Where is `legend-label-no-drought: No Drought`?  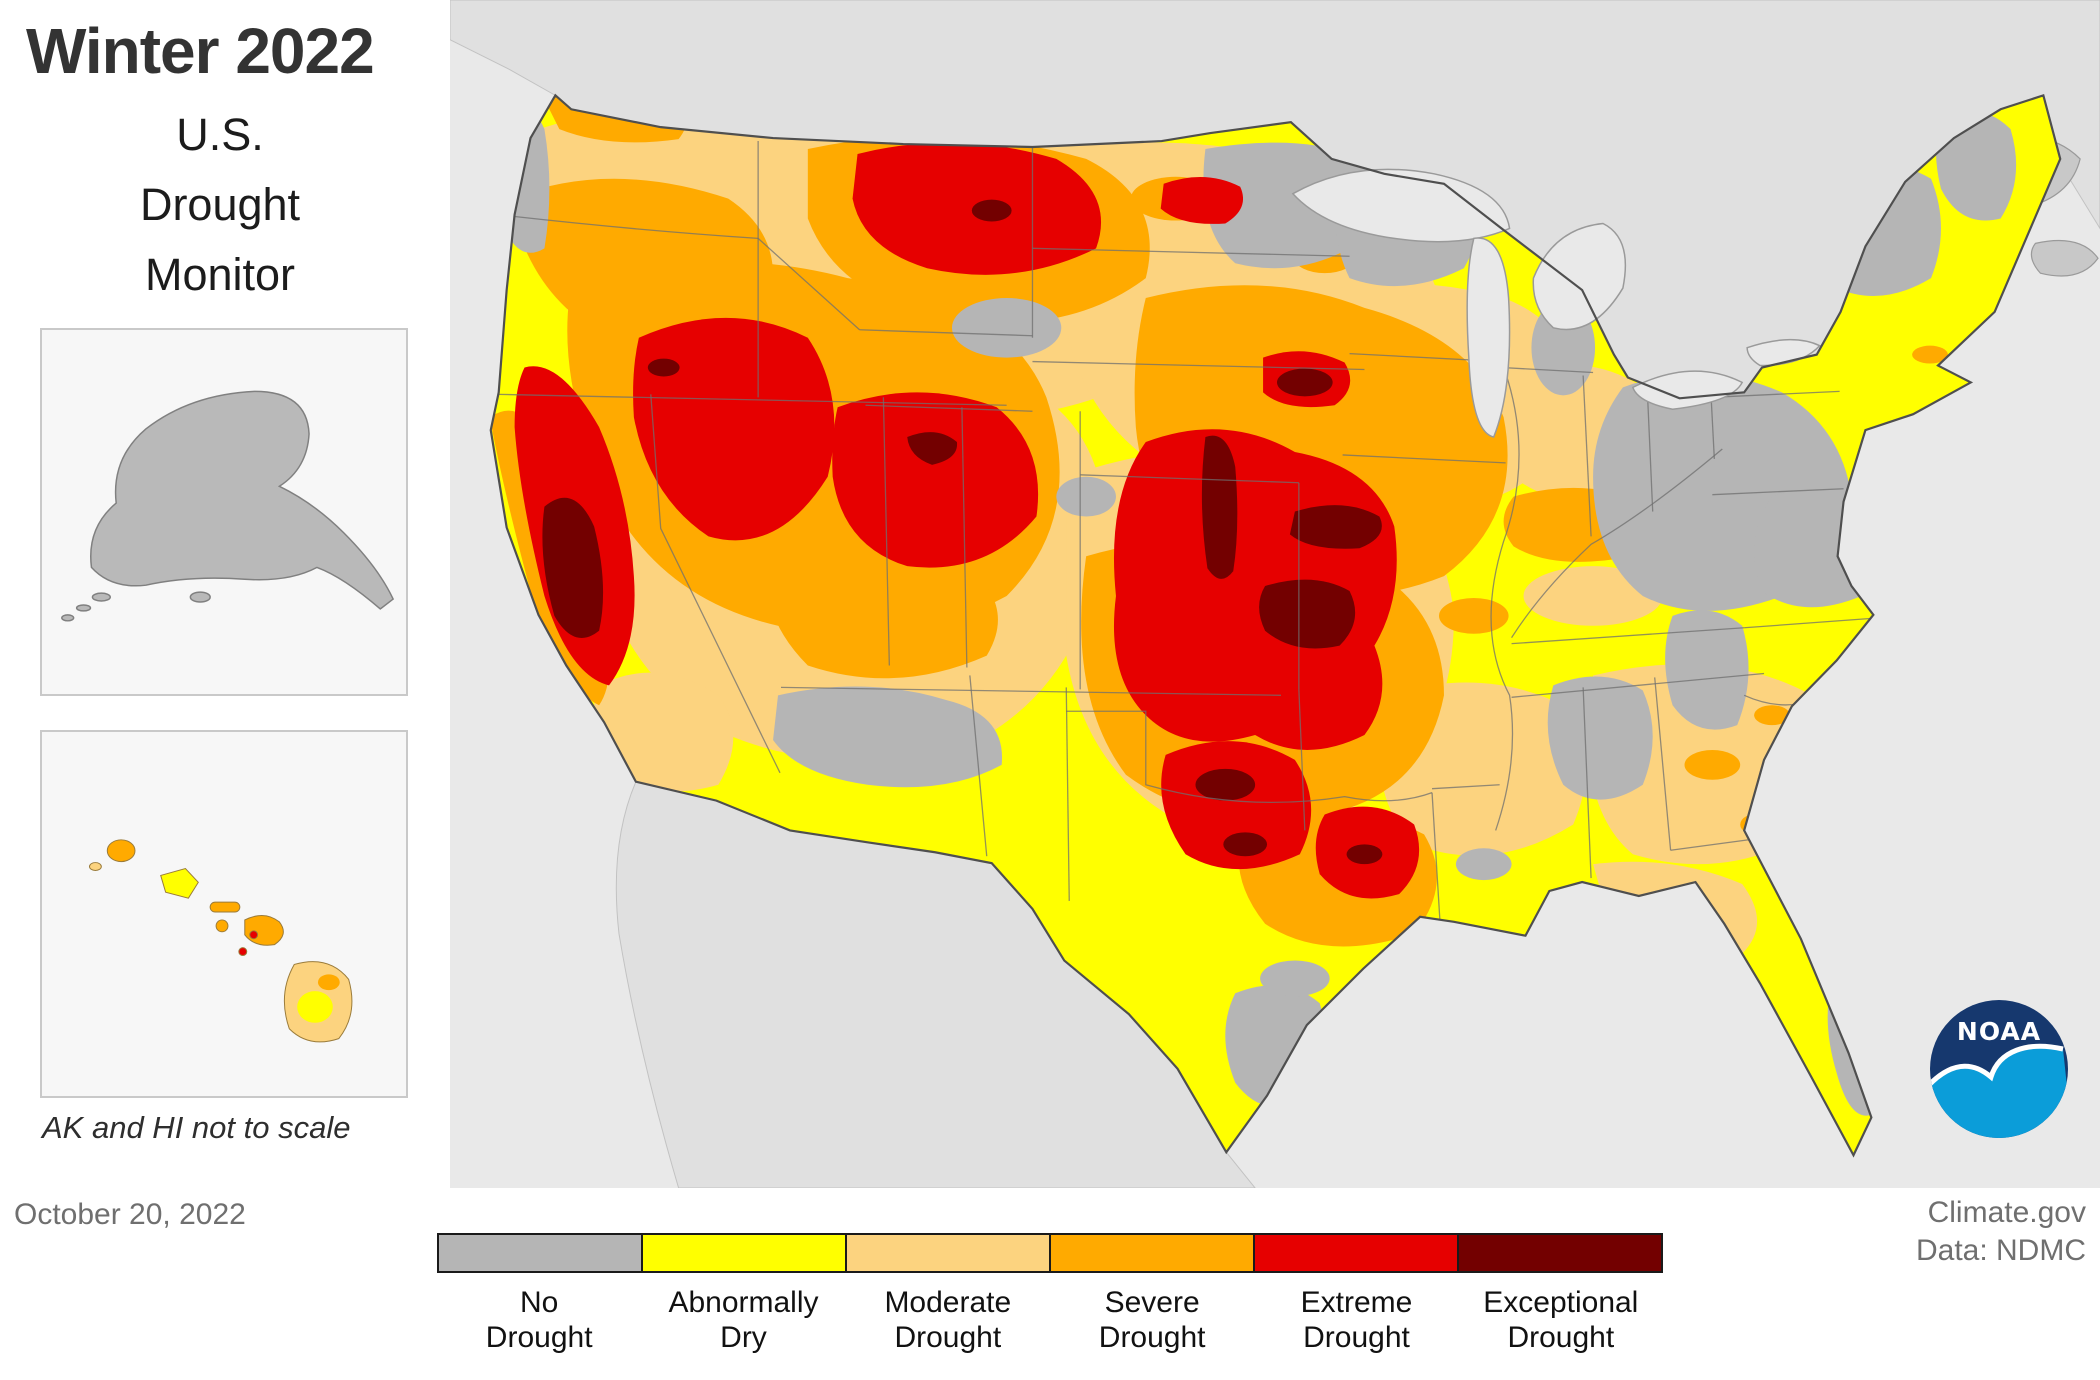
legend-label-no-drought: No Drought is located at coordinates (539, 1320).